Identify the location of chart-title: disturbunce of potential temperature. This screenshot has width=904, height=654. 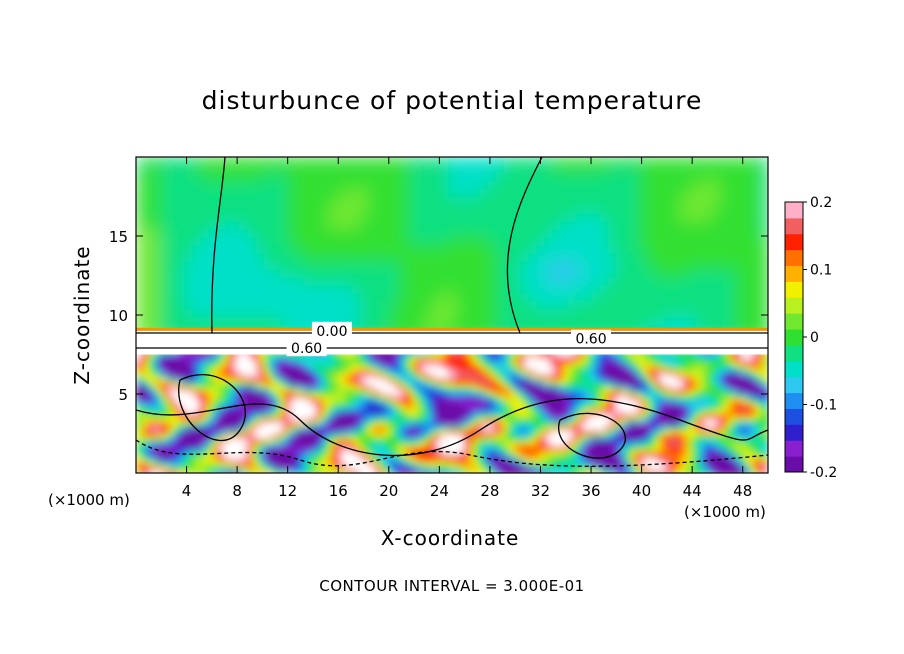
(452, 100).